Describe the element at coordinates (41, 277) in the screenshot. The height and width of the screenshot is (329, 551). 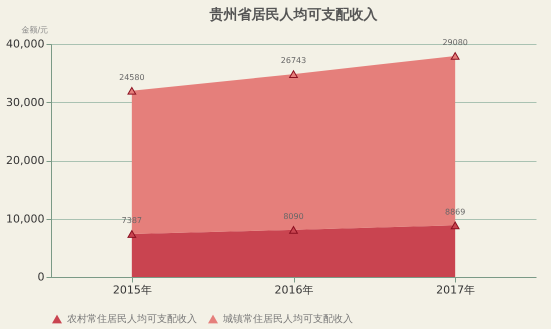
I see `y-tick-label: 0` at that location.